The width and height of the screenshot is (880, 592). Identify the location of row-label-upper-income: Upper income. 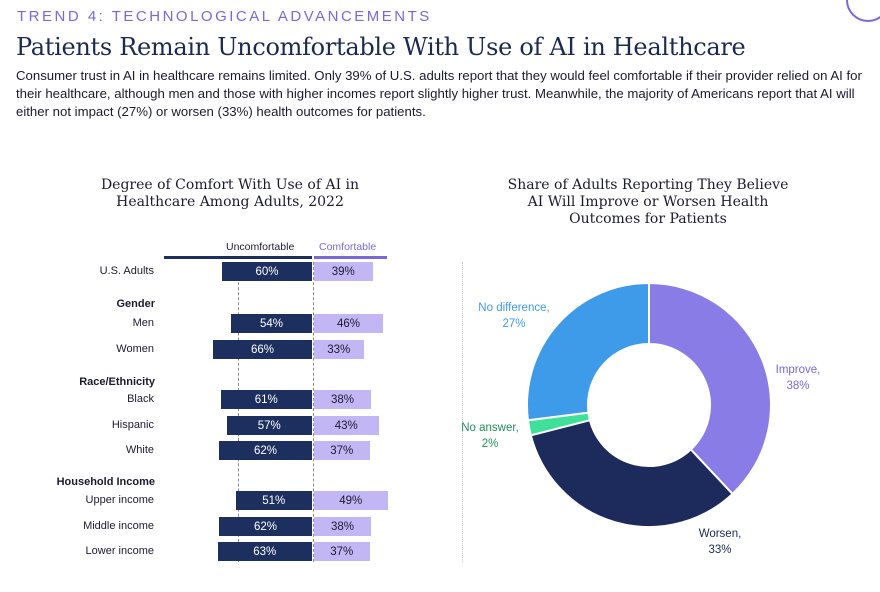
(119, 500).